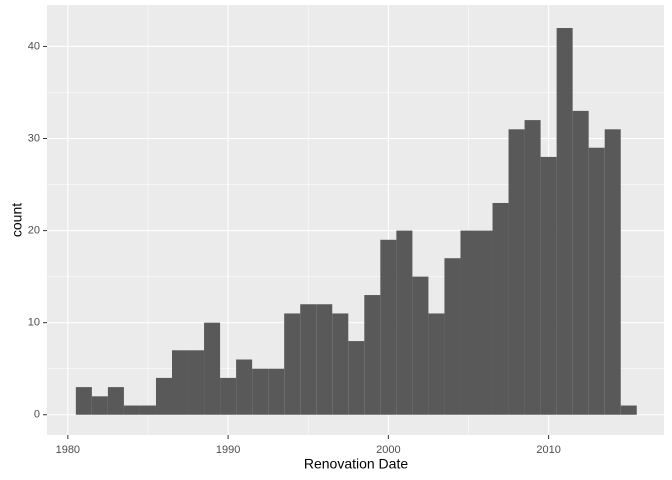  Describe the element at coordinates (356, 464) in the screenshot. I see `x-axis-title: Renovation Date` at that location.